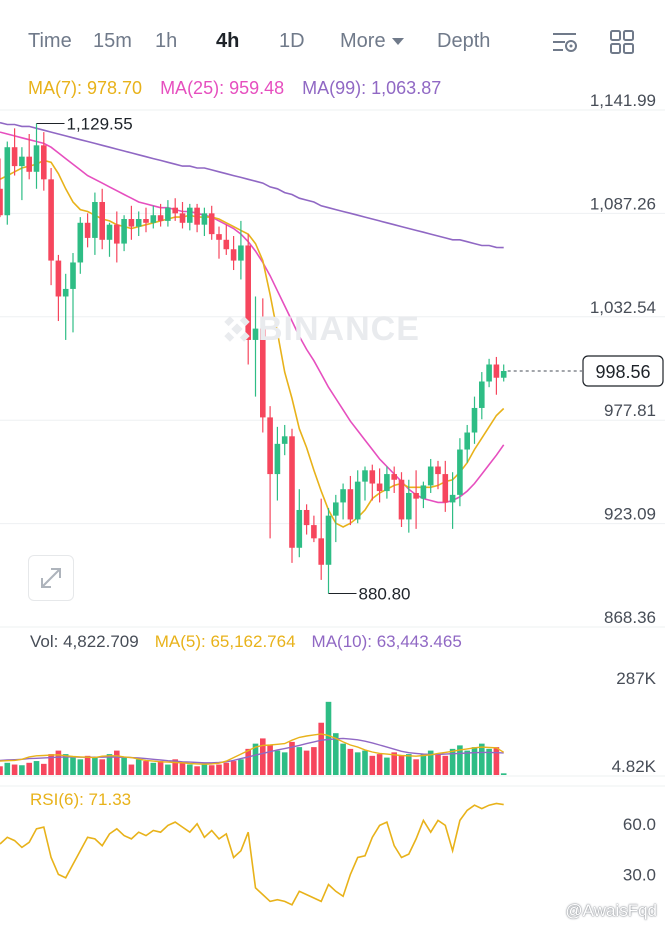 This screenshot has height=933, width=665. What do you see at coordinates (252, 854) in the screenshot?
I see `rsi-line` at bounding box center [252, 854].